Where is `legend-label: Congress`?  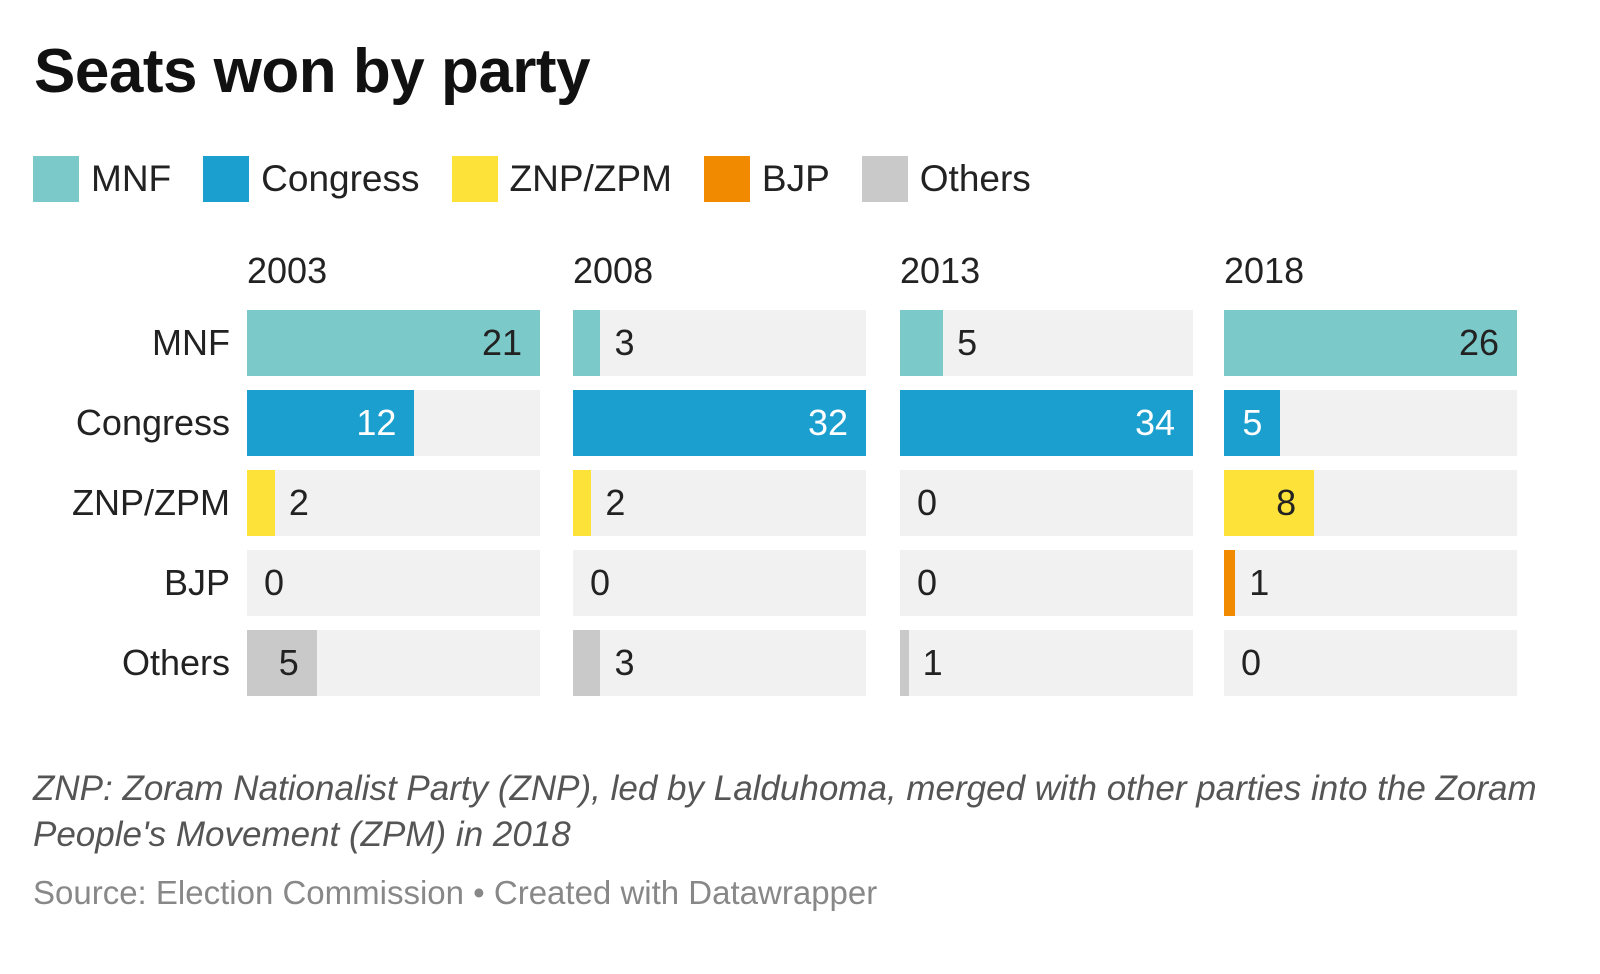
legend-label: Congress is located at coordinates (340, 178).